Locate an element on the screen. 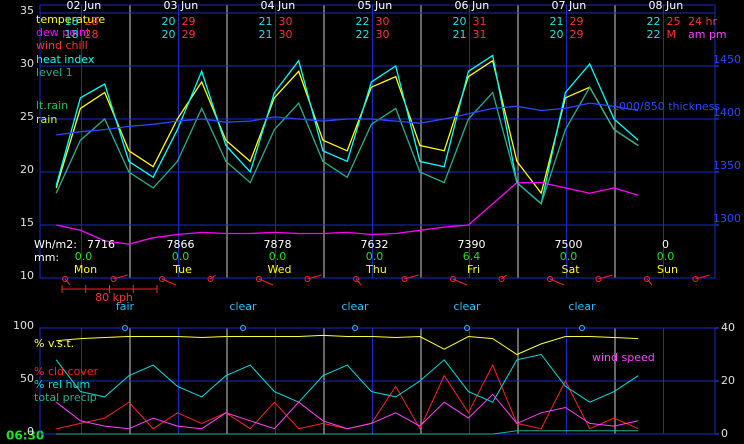  y-tick-label: 35 is located at coordinates (27, 10).